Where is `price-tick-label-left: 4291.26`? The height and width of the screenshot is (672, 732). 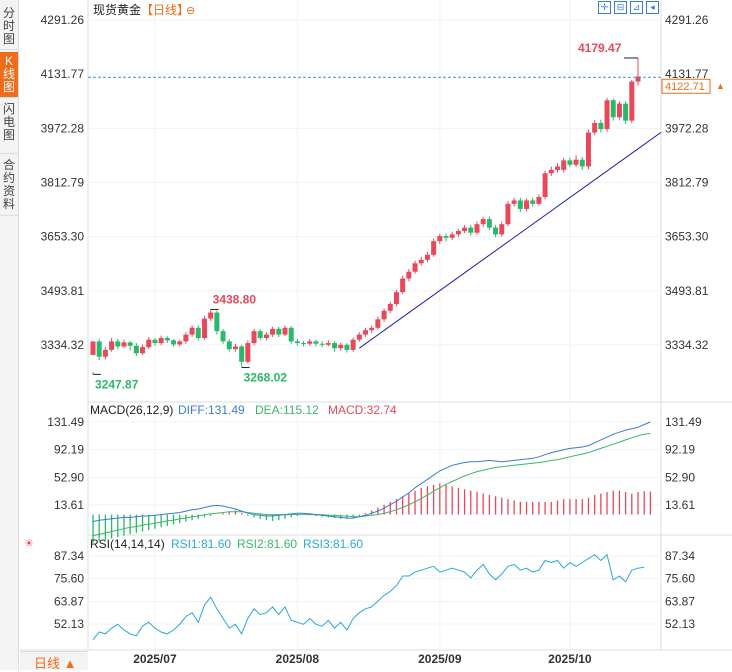 price-tick-label-left: 4291.26 is located at coordinates (63, 20).